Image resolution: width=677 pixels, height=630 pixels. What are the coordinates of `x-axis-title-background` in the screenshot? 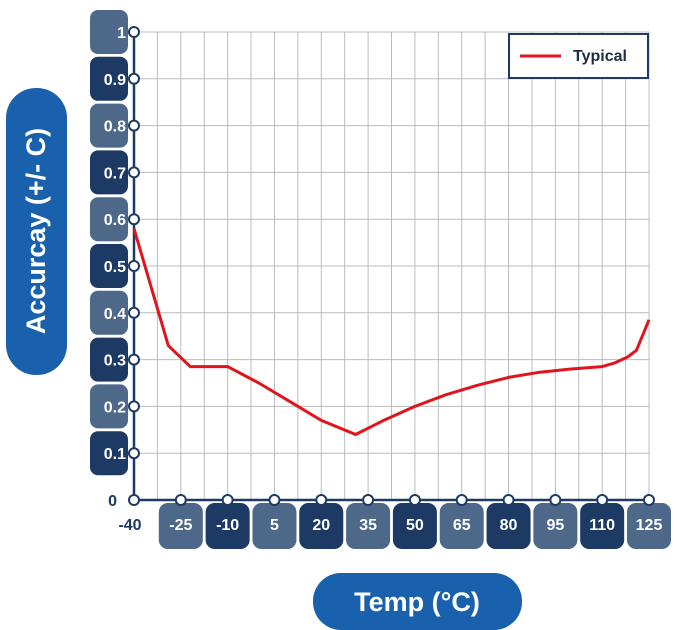 It's located at (417, 601).